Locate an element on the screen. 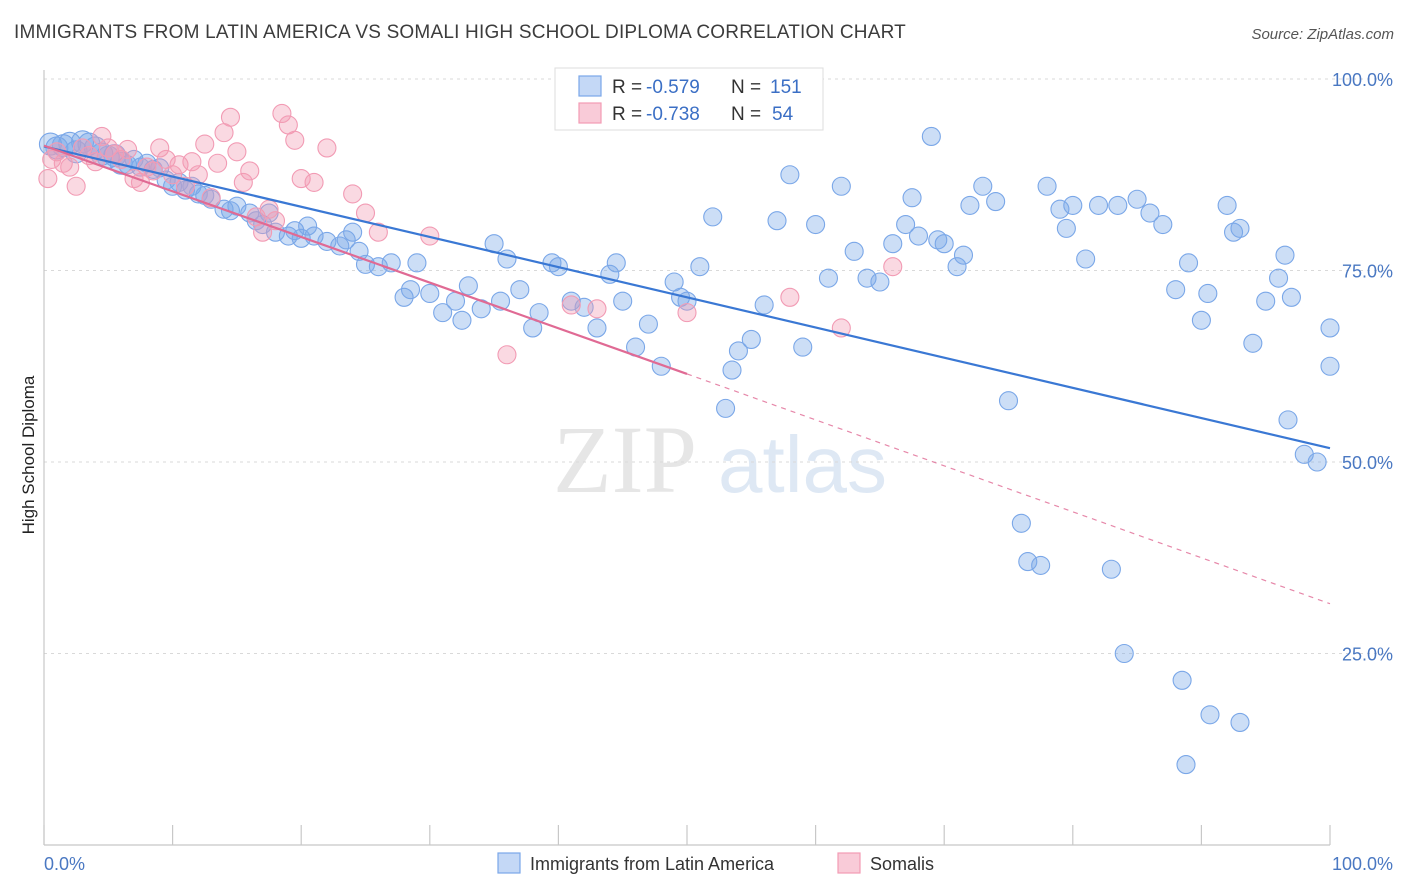 This screenshot has width=1406, height=892. y-tick-label: 50.0% is located at coordinates (1367, 463).